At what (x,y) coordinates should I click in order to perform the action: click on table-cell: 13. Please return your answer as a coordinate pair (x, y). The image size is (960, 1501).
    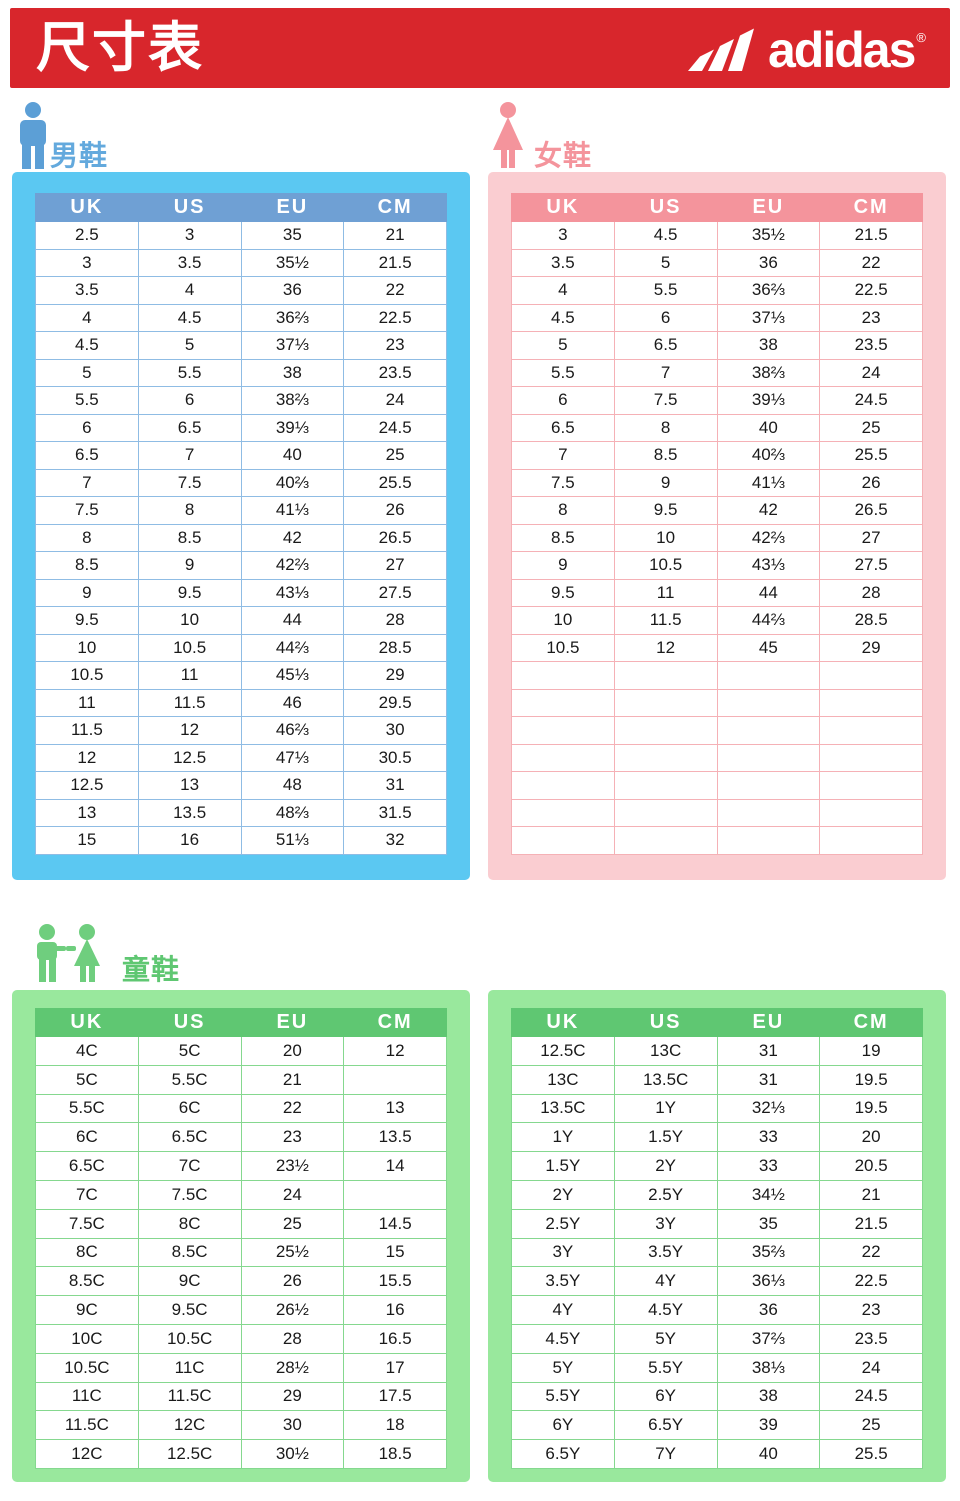
    Looking at the image, I should click on (189, 785).